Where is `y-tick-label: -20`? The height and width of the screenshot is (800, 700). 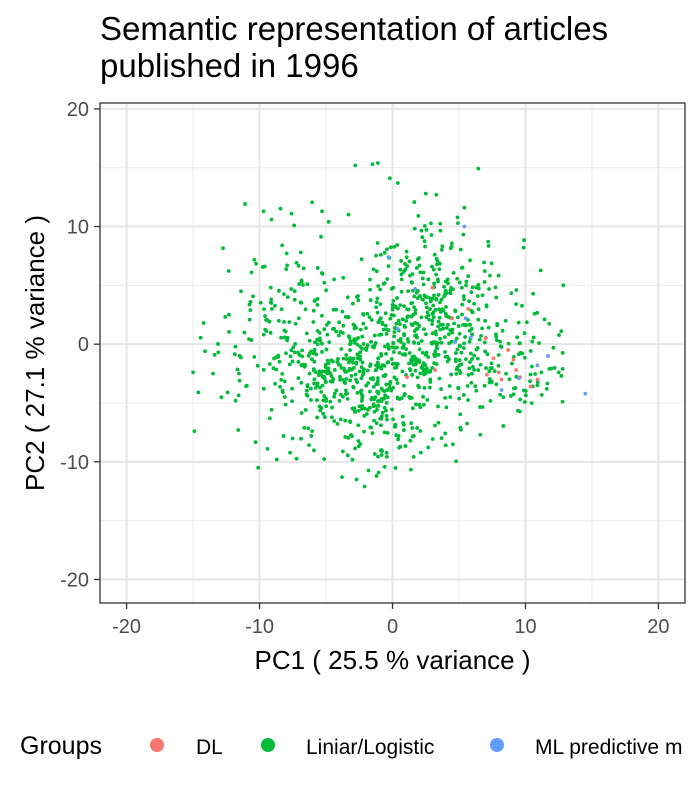 y-tick-label: -20 is located at coordinates (74, 580).